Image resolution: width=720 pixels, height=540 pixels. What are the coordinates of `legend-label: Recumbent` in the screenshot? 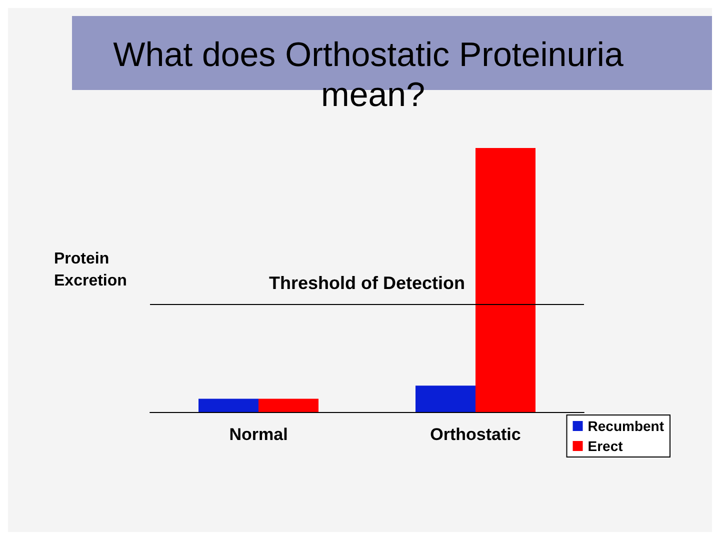 It's located at (626, 426).